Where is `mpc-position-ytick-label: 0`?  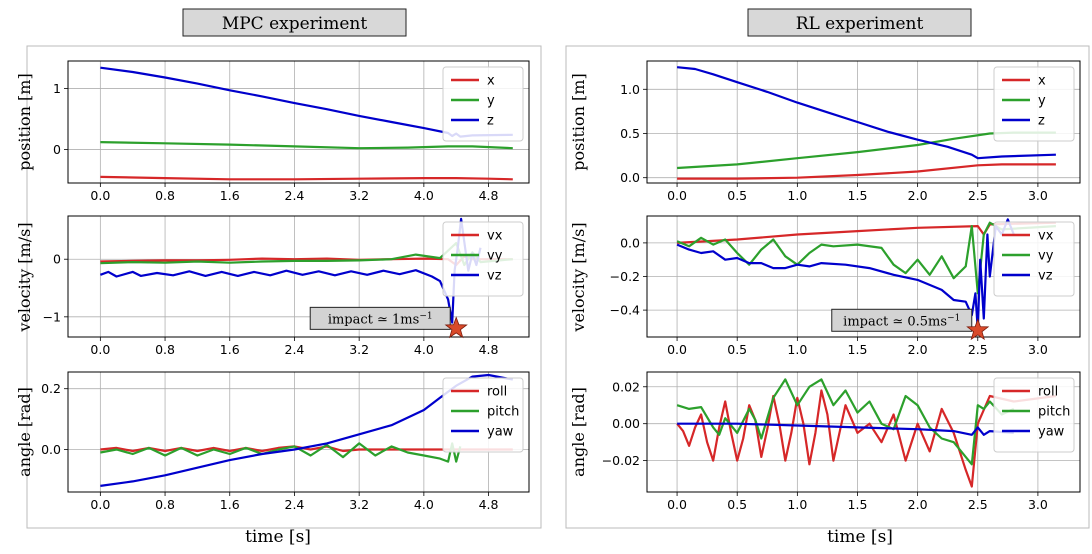
mpc-position-ytick-label: 0 is located at coordinates (57, 149).